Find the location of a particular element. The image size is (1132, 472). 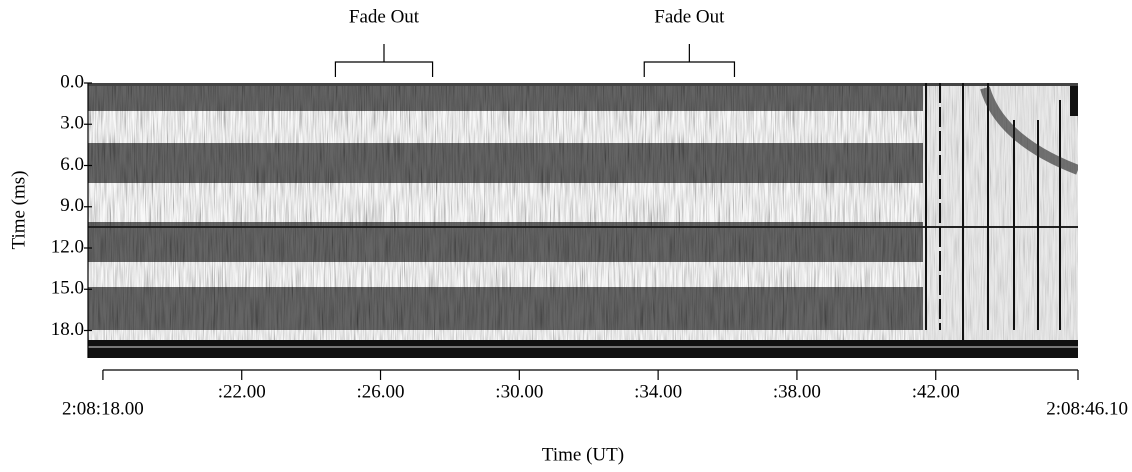

x-tick-label: :42.00 is located at coordinates (936, 391).